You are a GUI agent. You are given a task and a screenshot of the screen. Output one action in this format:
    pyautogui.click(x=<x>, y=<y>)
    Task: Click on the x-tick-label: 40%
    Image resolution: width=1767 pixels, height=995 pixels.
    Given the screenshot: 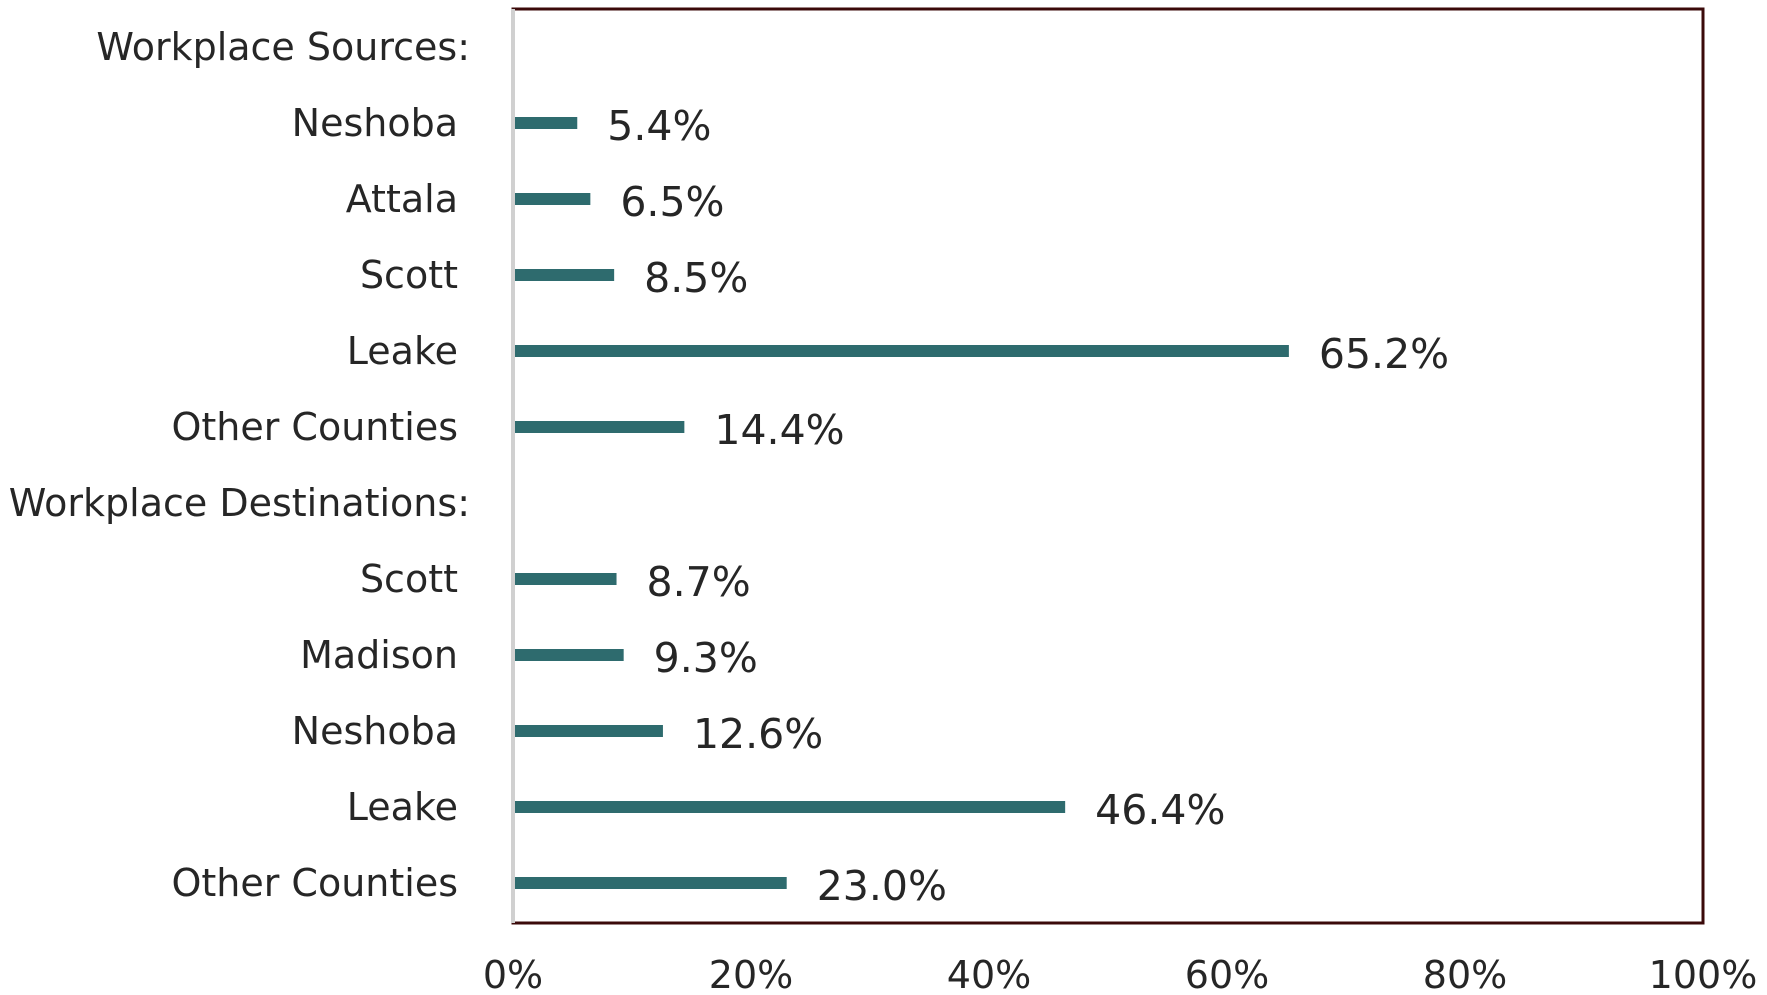 What is the action you would take?
    pyautogui.click(x=989, y=974)
    